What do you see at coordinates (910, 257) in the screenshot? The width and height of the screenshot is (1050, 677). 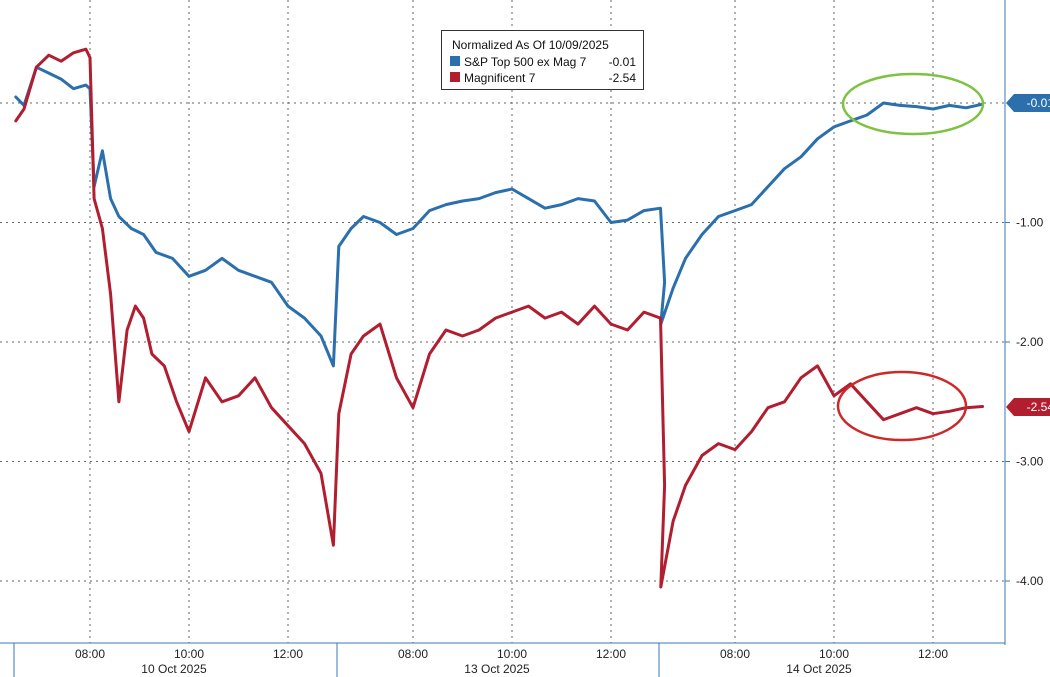 I see `annotations` at bounding box center [910, 257].